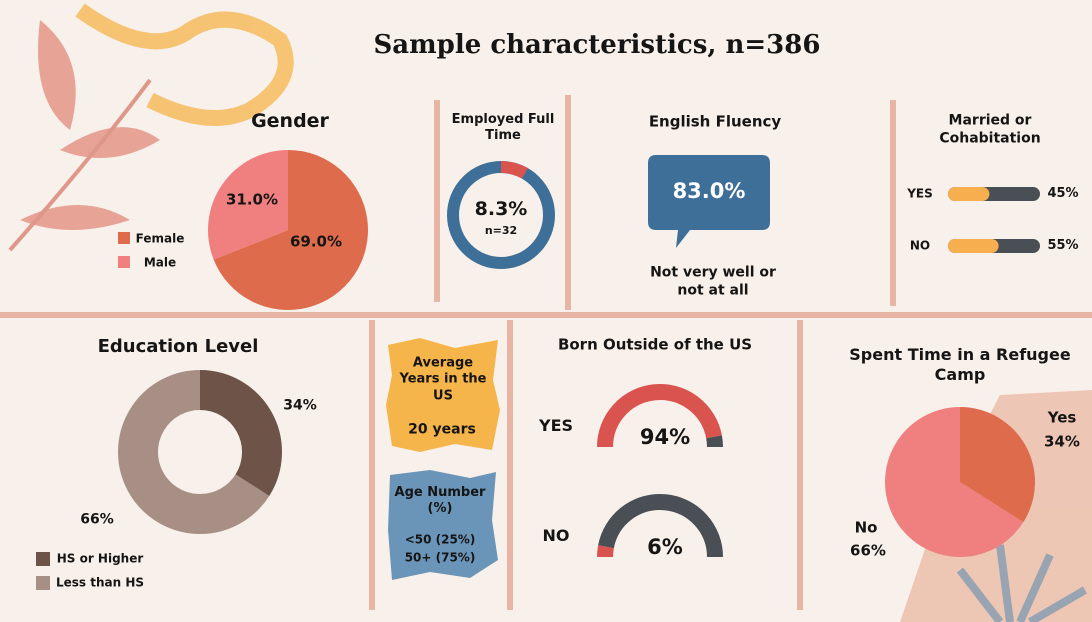  I want to click on label: n=32, so click(501, 231).